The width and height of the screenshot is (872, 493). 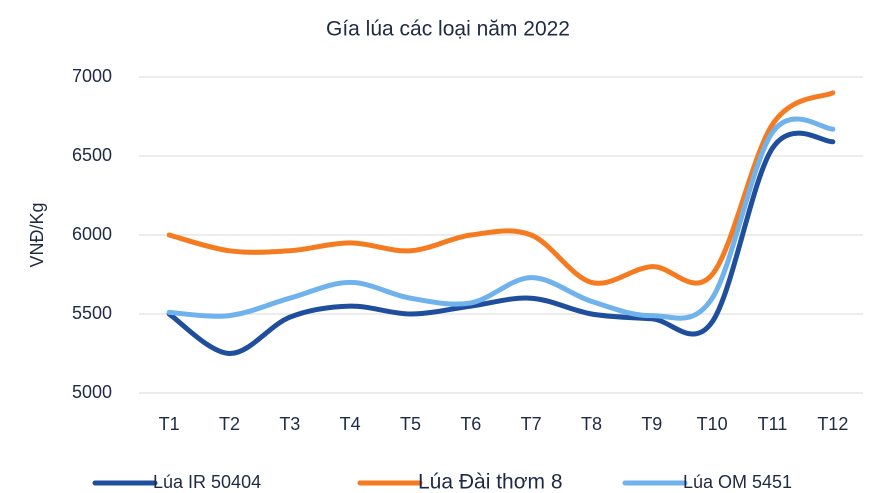 What do you see at coordinates (92, 313) in the screenshot?
I see `y-tick-label: 5500` at bounding box center [92, 313].